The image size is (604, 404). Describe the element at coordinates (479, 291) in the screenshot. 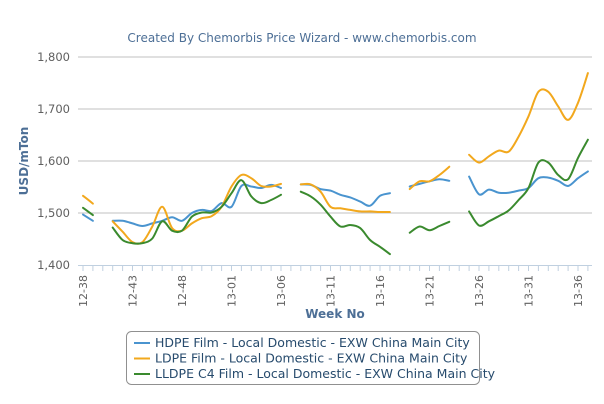

I see `x-tick-label: 13-26` at that location.